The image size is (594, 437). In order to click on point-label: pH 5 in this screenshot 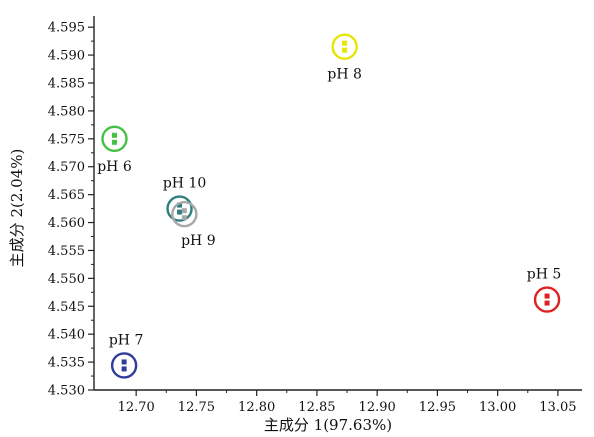, I will do `click(544, 275)`.